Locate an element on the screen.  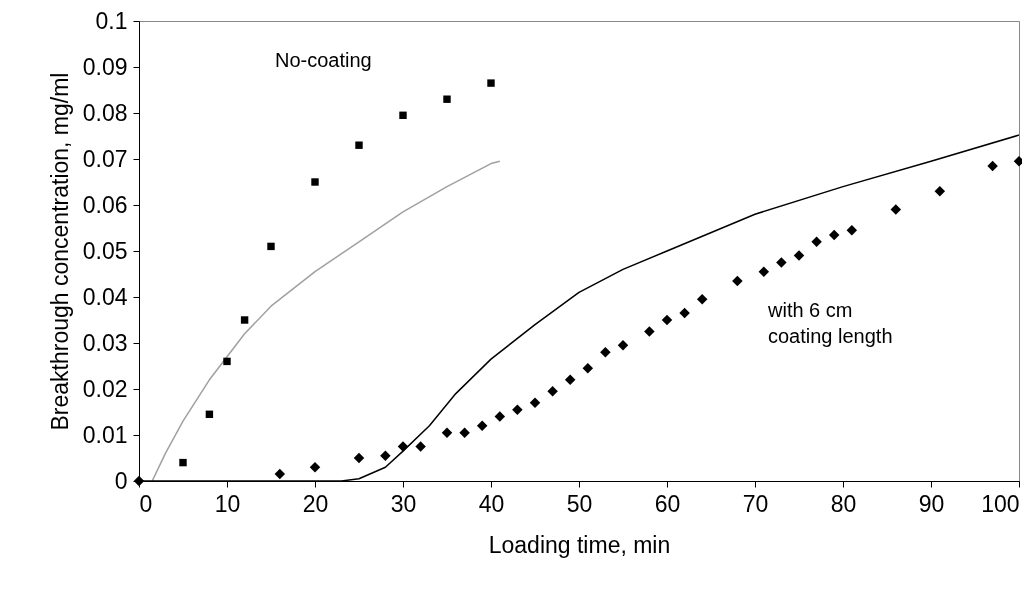
y-tick-label: 0.04 is located at coordinates (105, 296).